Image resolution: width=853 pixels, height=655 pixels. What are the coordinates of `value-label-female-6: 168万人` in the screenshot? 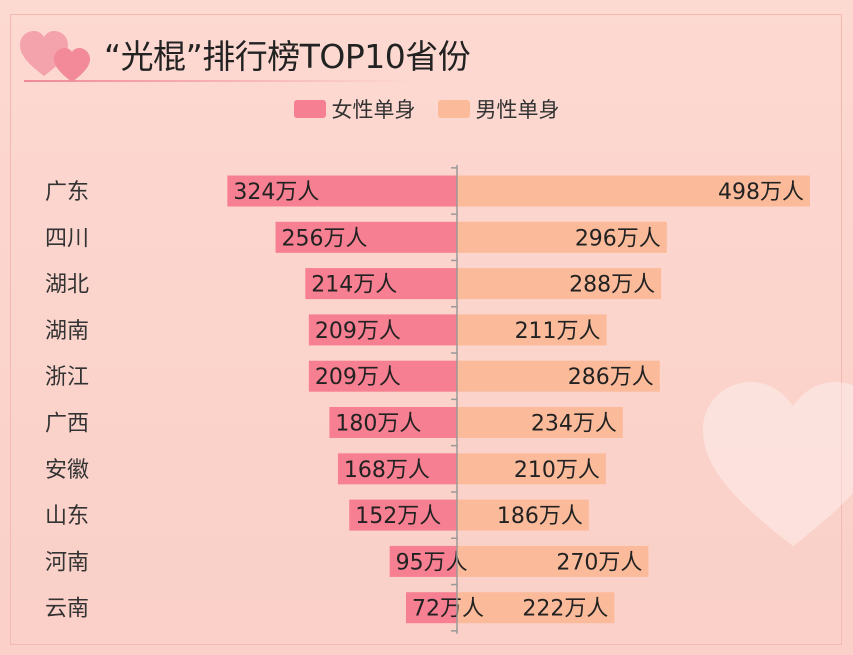 It's located at (387, 470).